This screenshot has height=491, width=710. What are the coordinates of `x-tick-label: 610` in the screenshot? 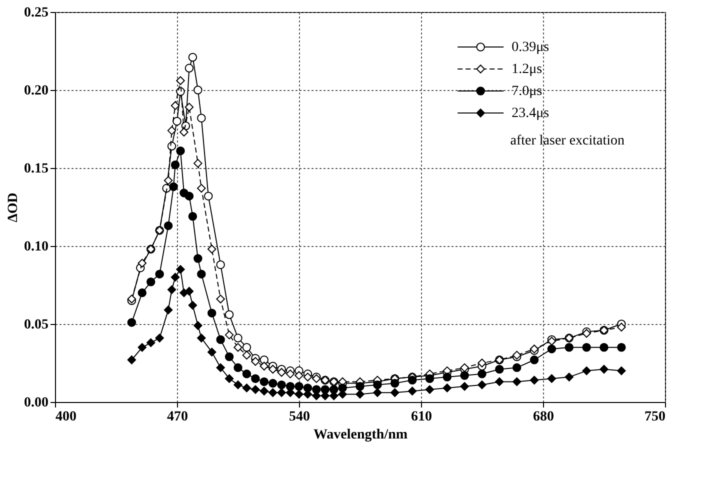 It's located at (421, 417).